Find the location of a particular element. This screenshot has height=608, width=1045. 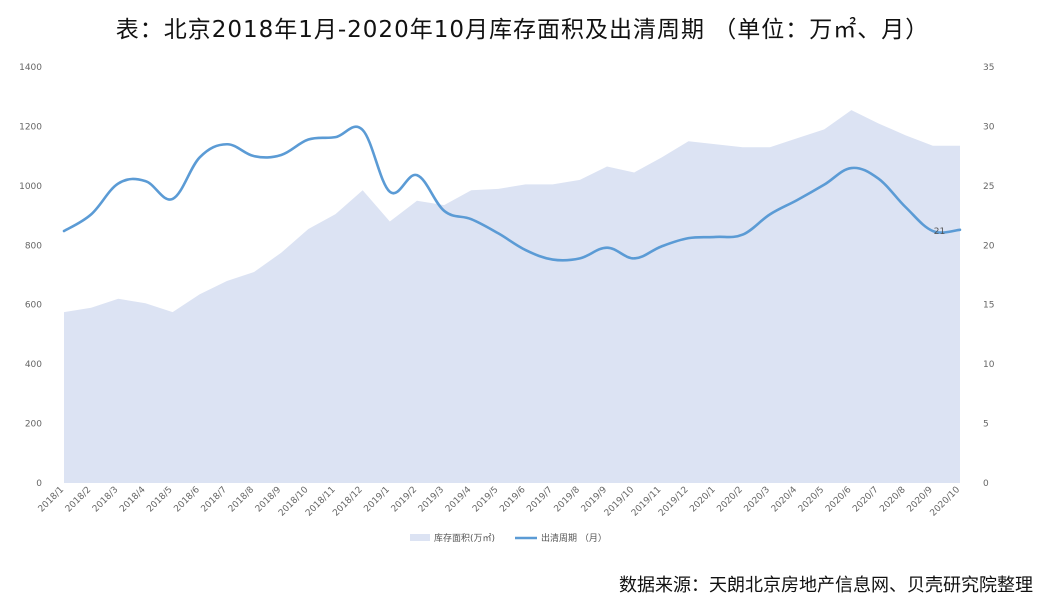

x-tick-label: 2018/5 is located at coordinates (159, 499).